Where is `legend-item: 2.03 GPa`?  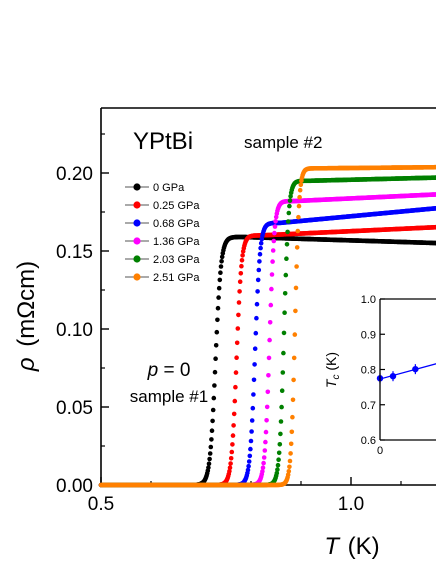
legend-item: 2.03 GPa is located at coordinates (162, 260).